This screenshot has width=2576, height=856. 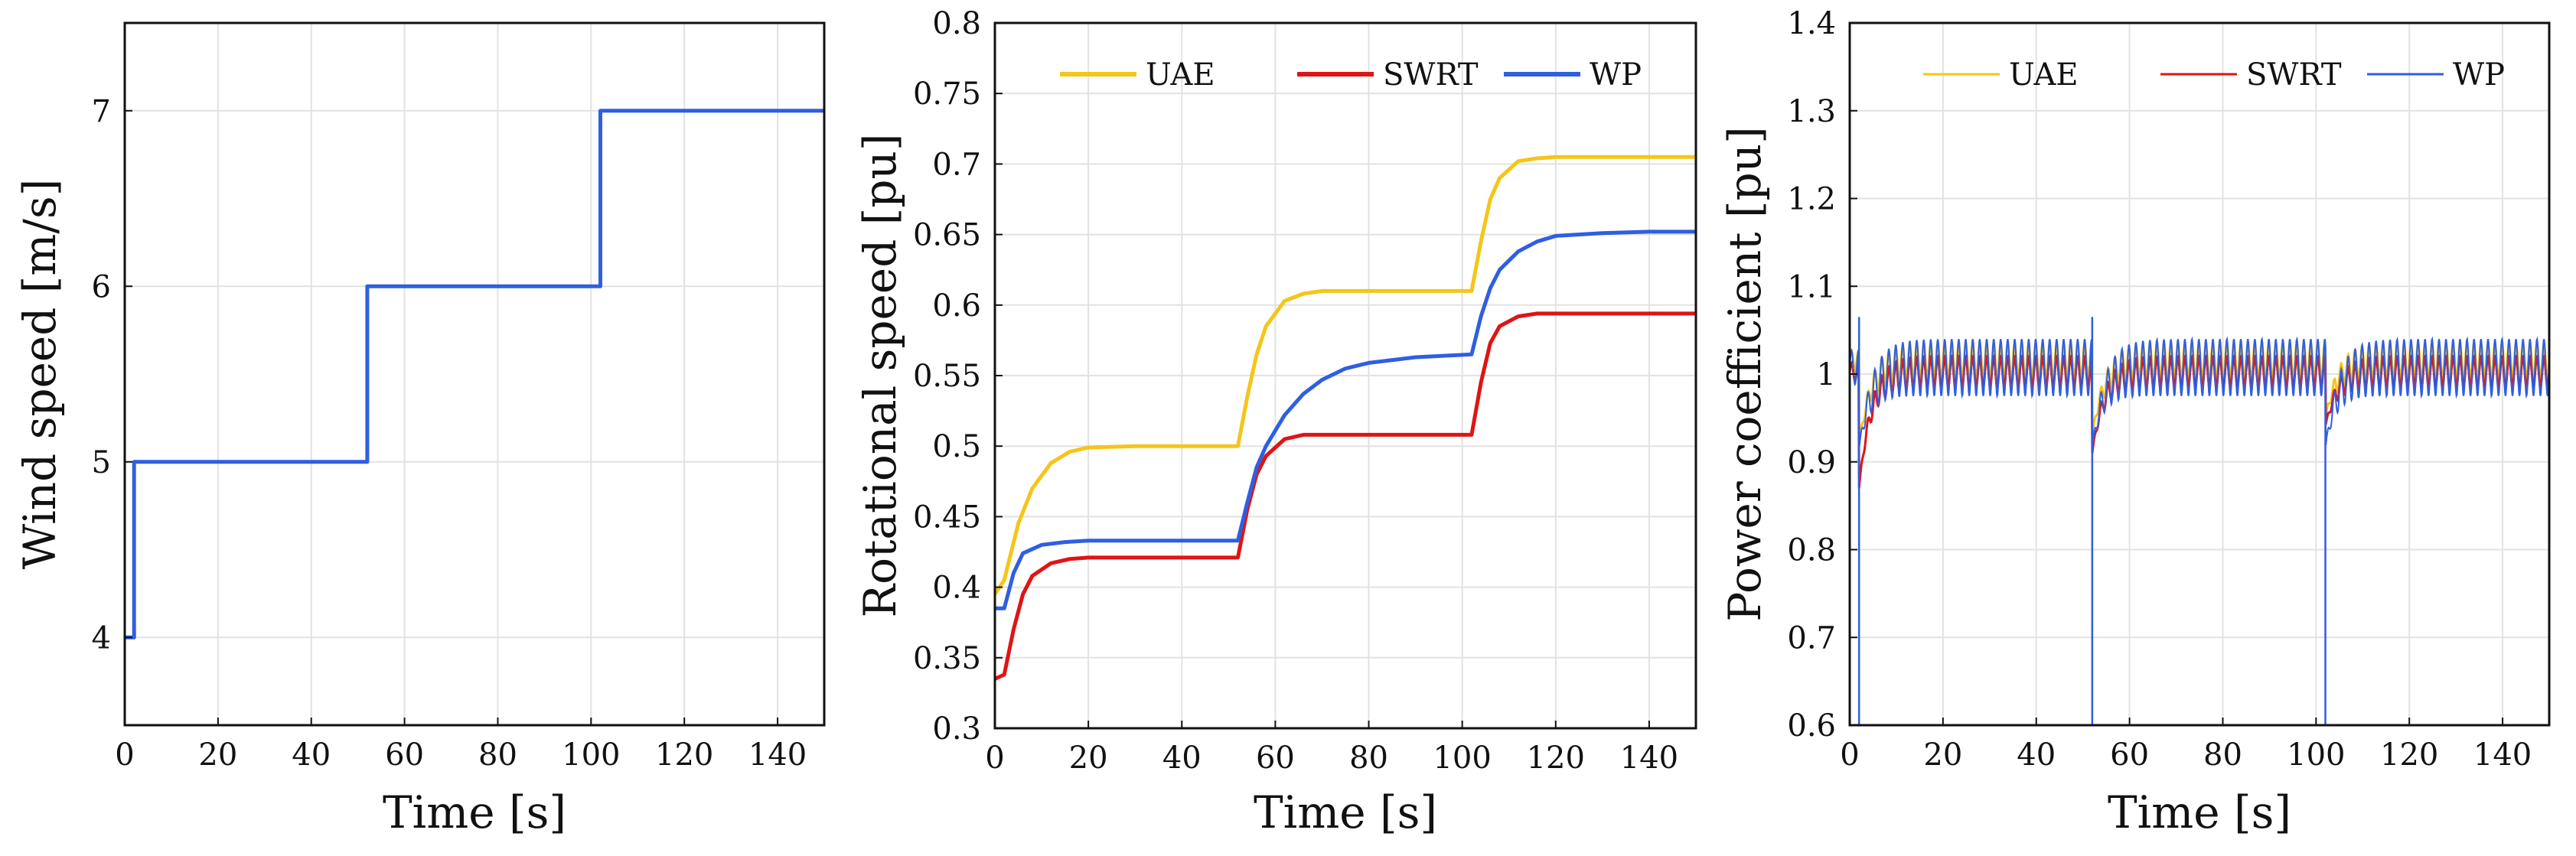 I want to click on y-tick-label: 0.35, so click(x=947, y=658).